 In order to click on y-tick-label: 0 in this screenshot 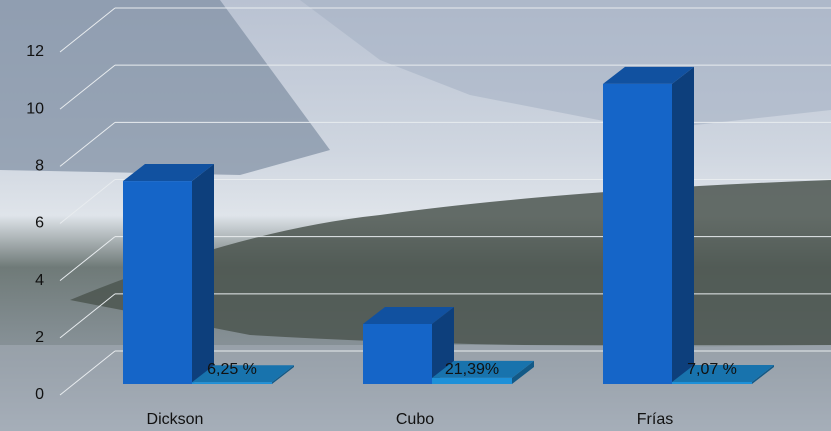, I will do `click(39, 394)`.